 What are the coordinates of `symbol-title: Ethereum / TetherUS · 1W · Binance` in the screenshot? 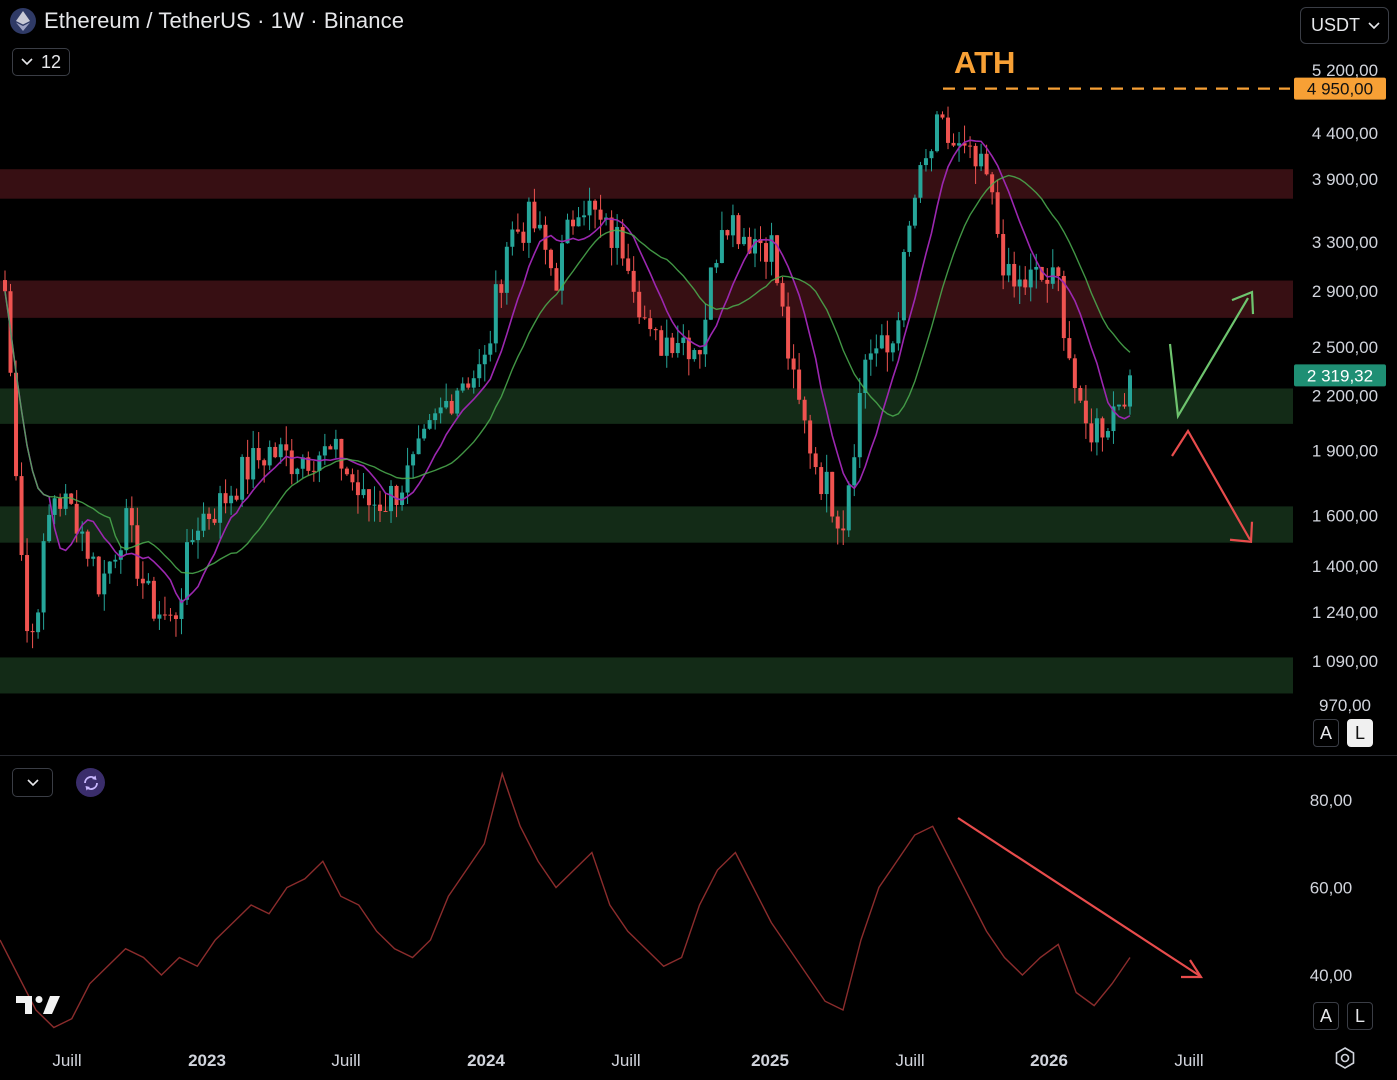 It's located at (224, 20).